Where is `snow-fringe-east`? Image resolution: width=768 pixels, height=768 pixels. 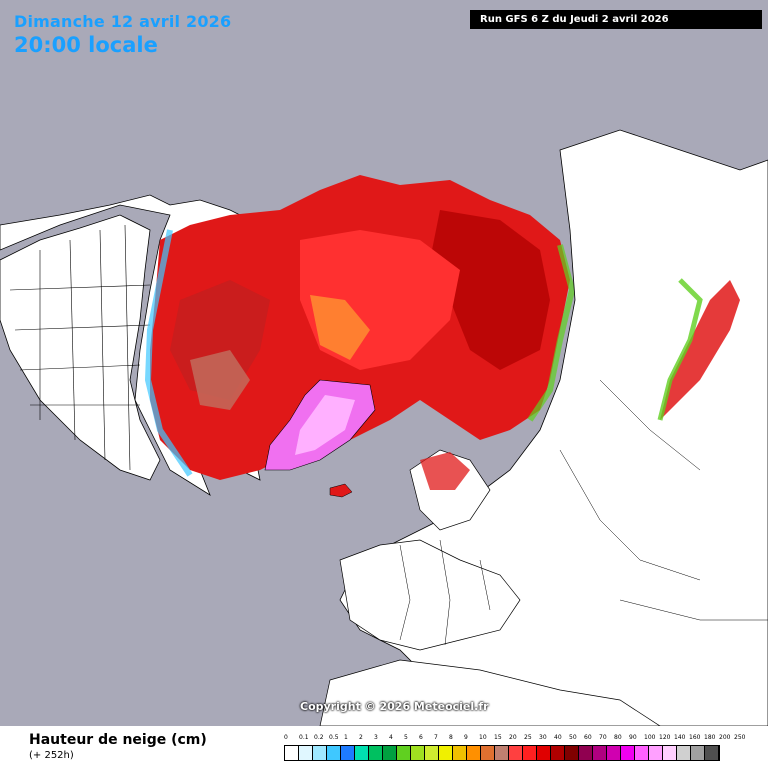 snow-fringe-east is located at coordinates (551, 333).